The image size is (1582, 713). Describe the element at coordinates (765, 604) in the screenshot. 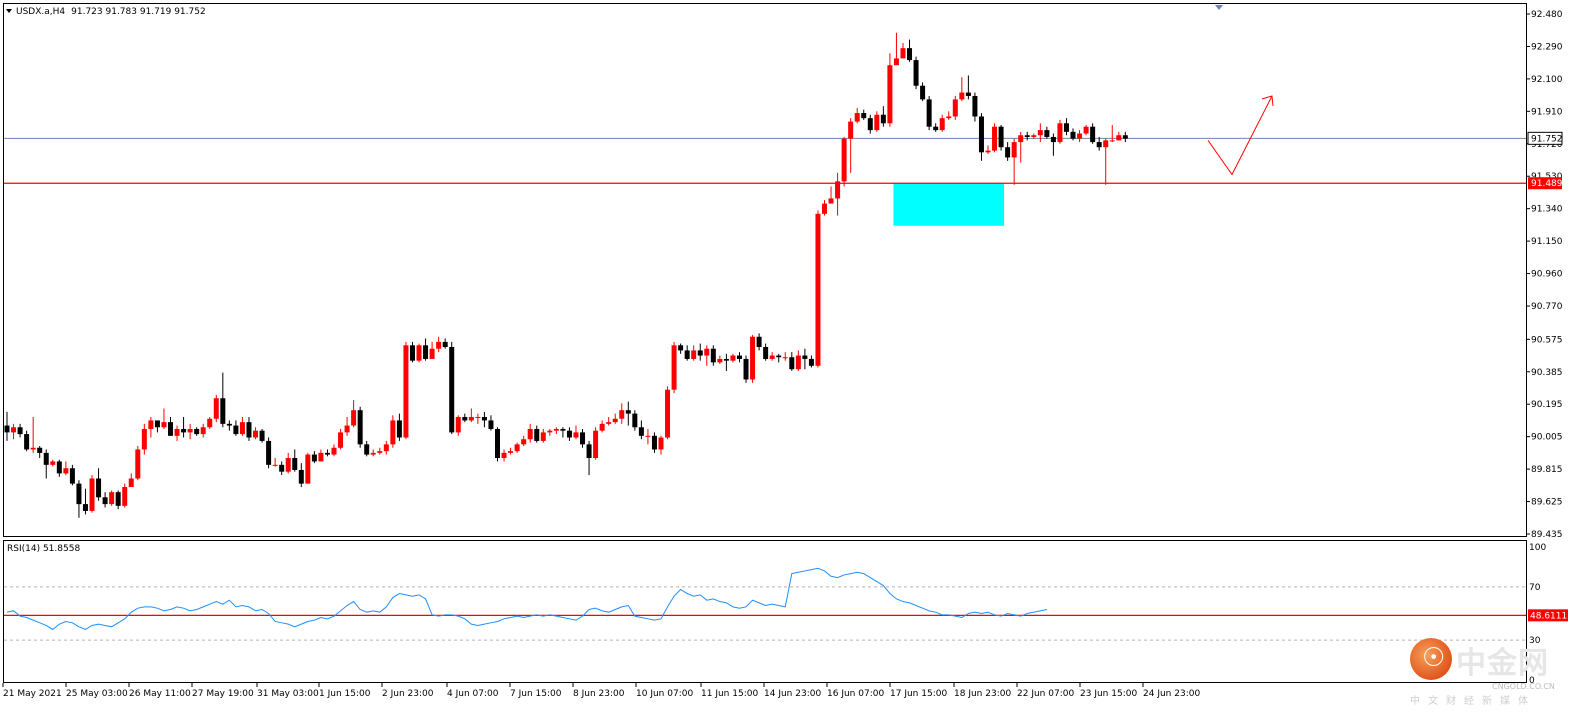

I see `rsi-layer` at that location.